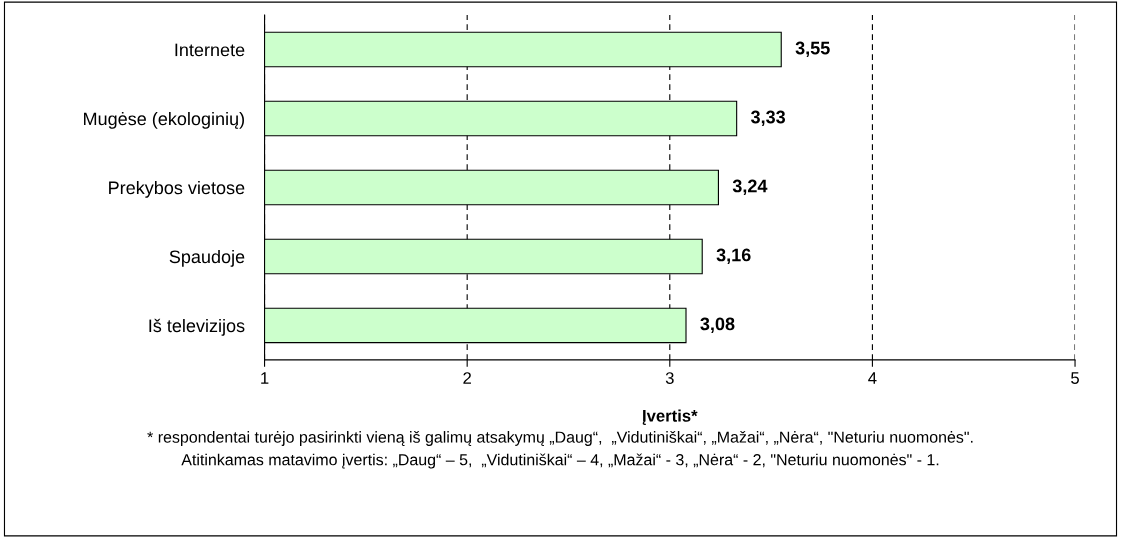  Describe the element at coordinates (164, 120) in the screenshot. I see `y-tick-label: Mugėse (ekologinių)` at that location.